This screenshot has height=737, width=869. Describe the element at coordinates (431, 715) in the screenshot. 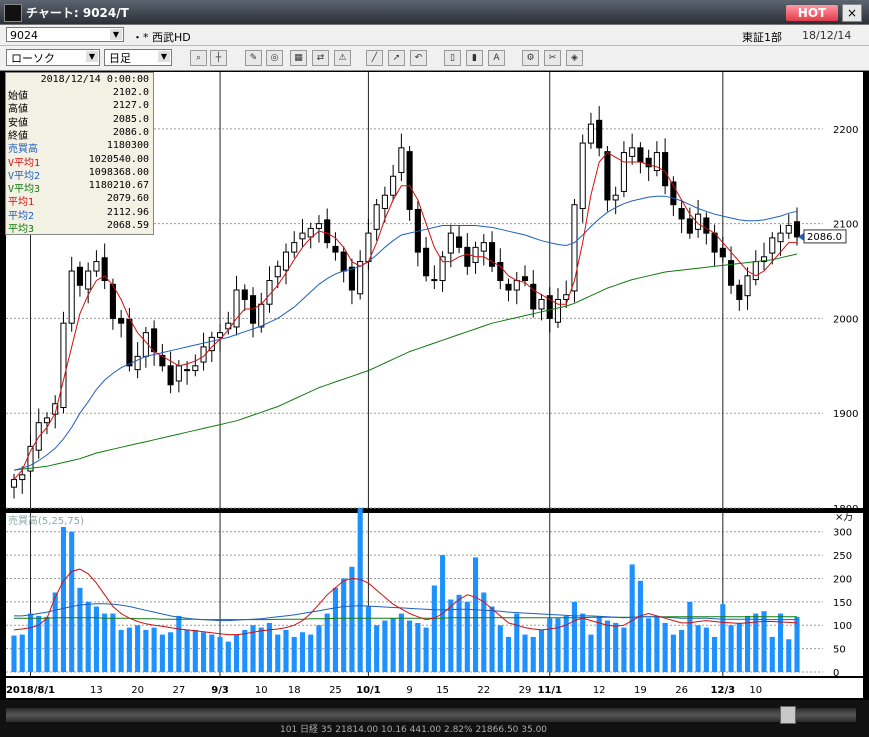

I see `history-scrollbar` at that location.